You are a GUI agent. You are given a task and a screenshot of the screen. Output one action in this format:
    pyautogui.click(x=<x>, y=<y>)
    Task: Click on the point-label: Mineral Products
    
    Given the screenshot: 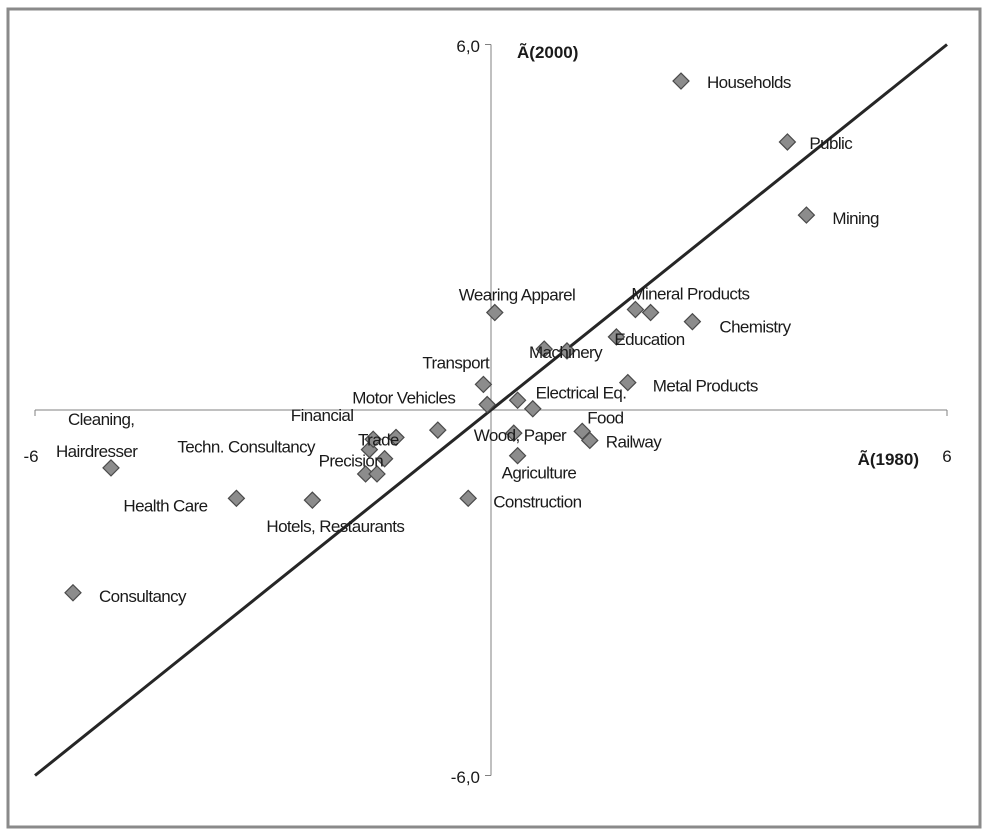 What is the action you would take?
    pyautogui.click(x=690, y=293)
    